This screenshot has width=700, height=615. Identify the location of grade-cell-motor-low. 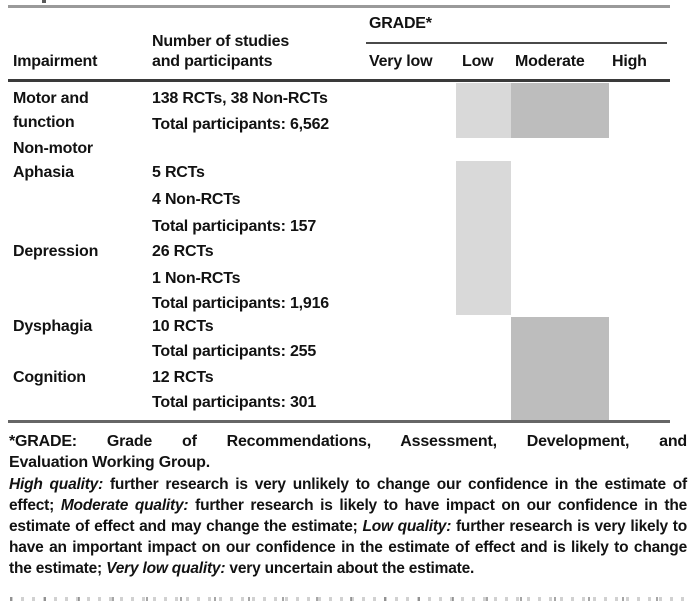
(483, 110).